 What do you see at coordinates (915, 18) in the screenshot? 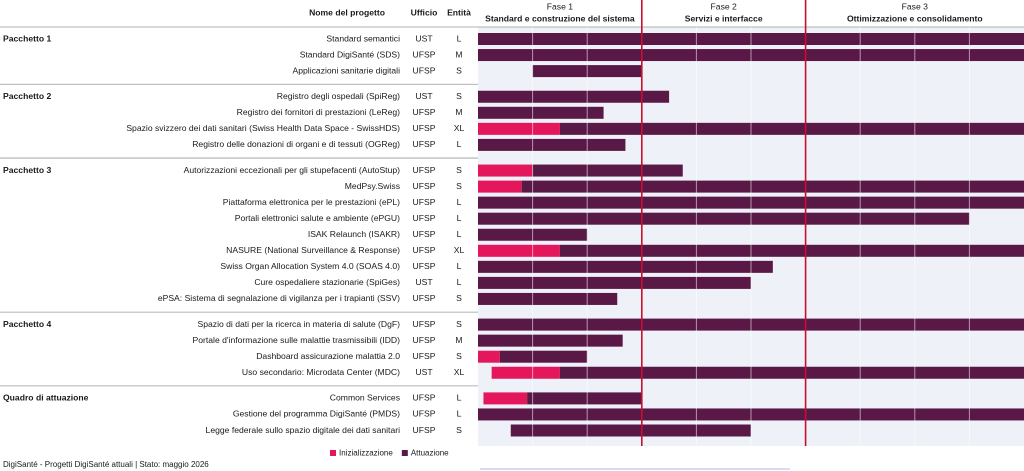
I see `phase-title: Ottimizzazione e consolidamento` at bounding box center [915, 18].